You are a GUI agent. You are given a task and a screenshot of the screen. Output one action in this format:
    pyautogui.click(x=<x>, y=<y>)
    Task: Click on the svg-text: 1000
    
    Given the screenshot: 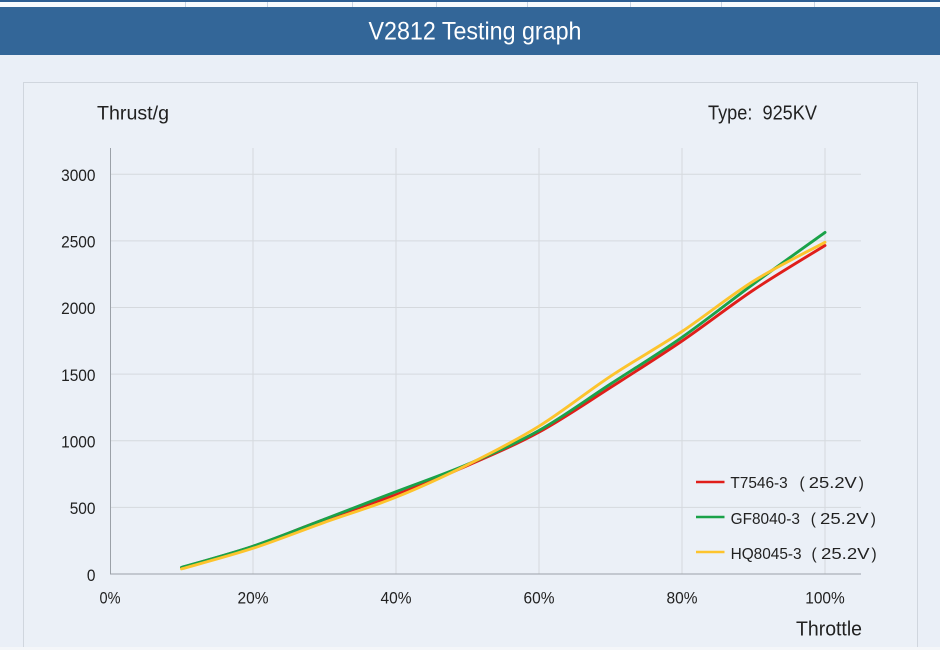 What is the action you would take?
    pyautogui.click(x=78, y=442)
    